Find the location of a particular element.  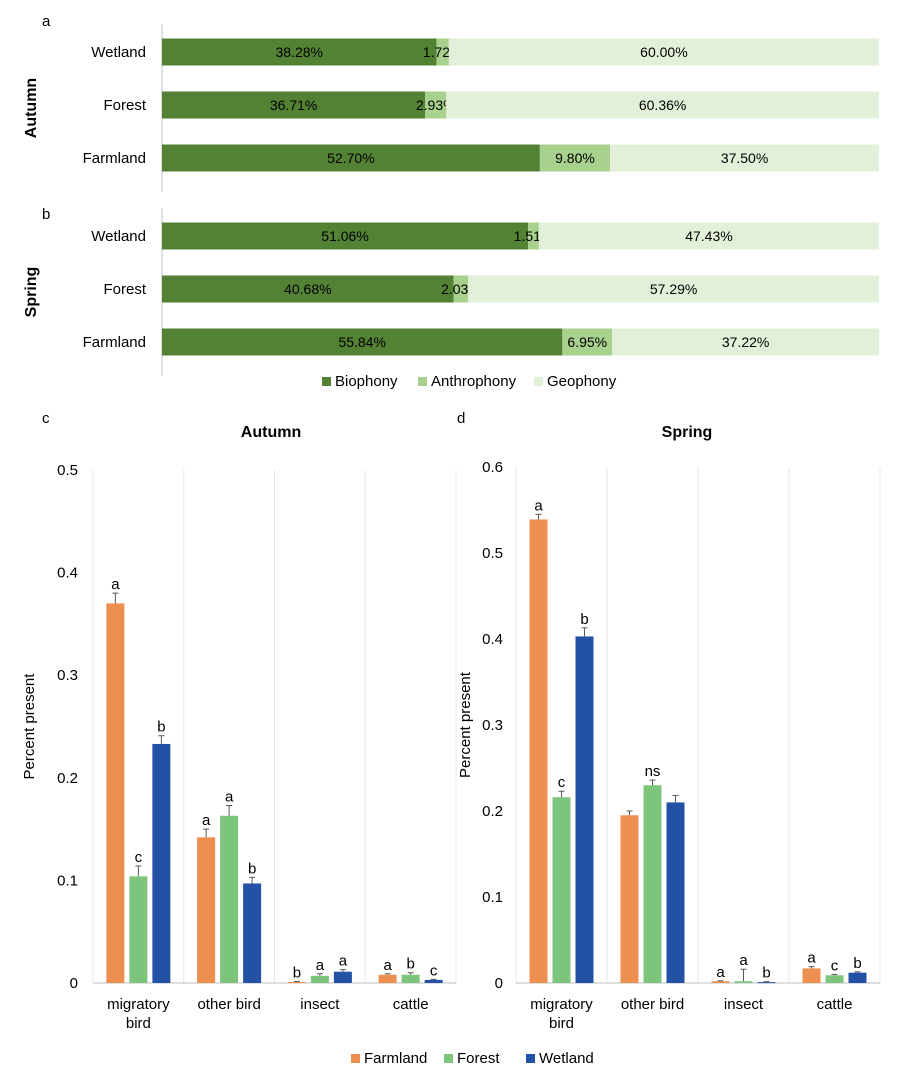

bar-biophony-farmland is located at coordinates (351, 158).